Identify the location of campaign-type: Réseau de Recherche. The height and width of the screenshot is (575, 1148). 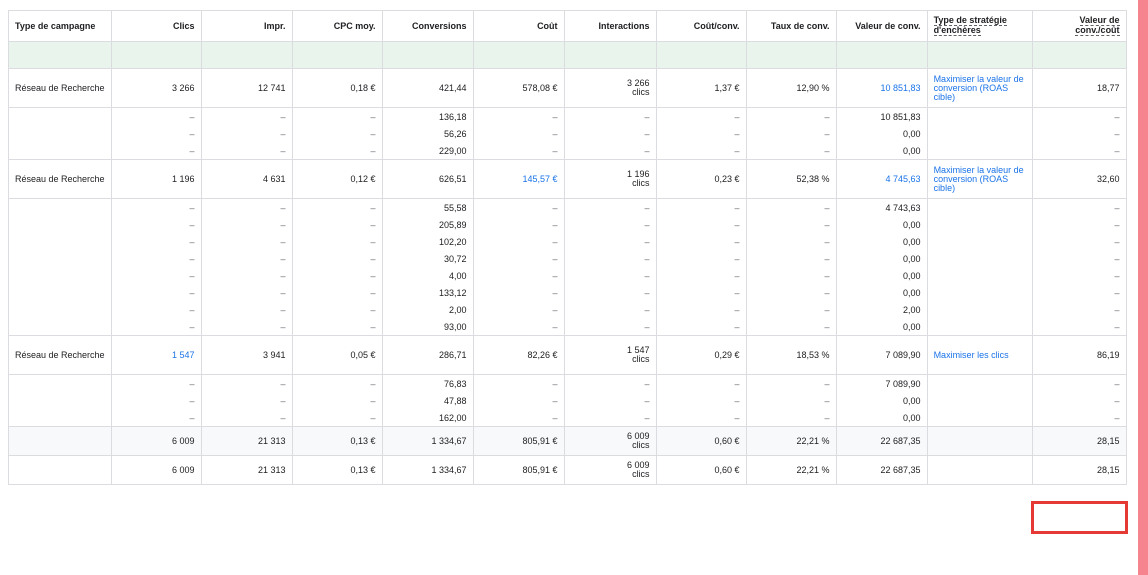
(60, 88).